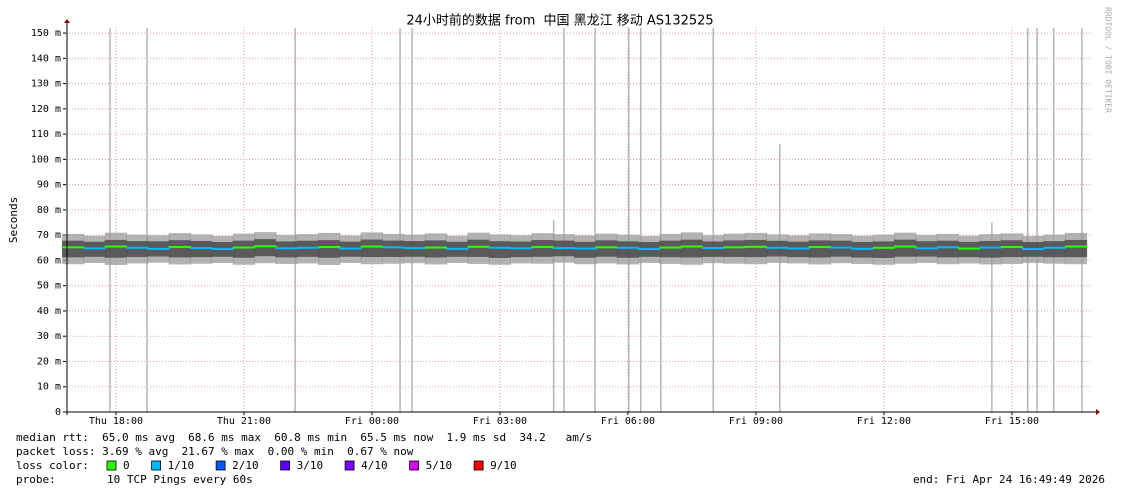 This screenshot has height=494, width=1121. What do you see at coordinates (126, 465) in the screenshot?
I see `legend-entry: 0` at bounding box center [126, 465].